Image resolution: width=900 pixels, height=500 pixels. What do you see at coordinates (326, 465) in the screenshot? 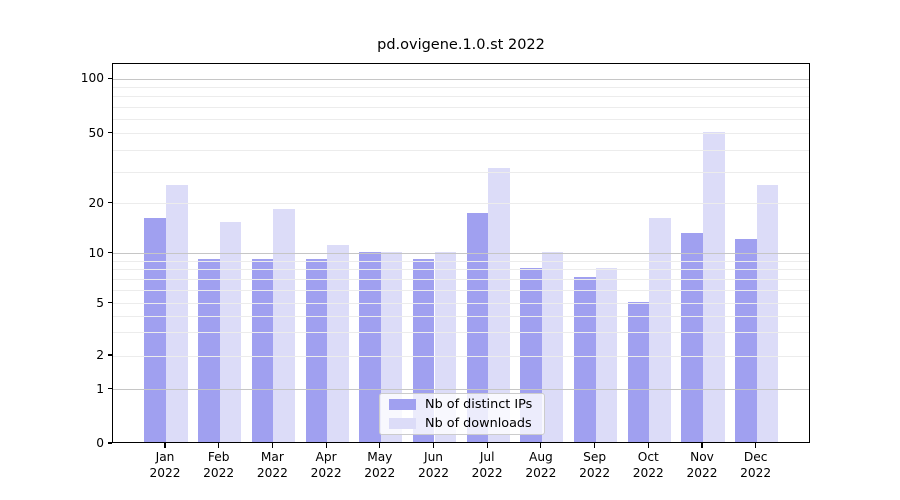
I see `x-tick-label-apr-2022: Apr 2022` at bounding box center [326, 465].